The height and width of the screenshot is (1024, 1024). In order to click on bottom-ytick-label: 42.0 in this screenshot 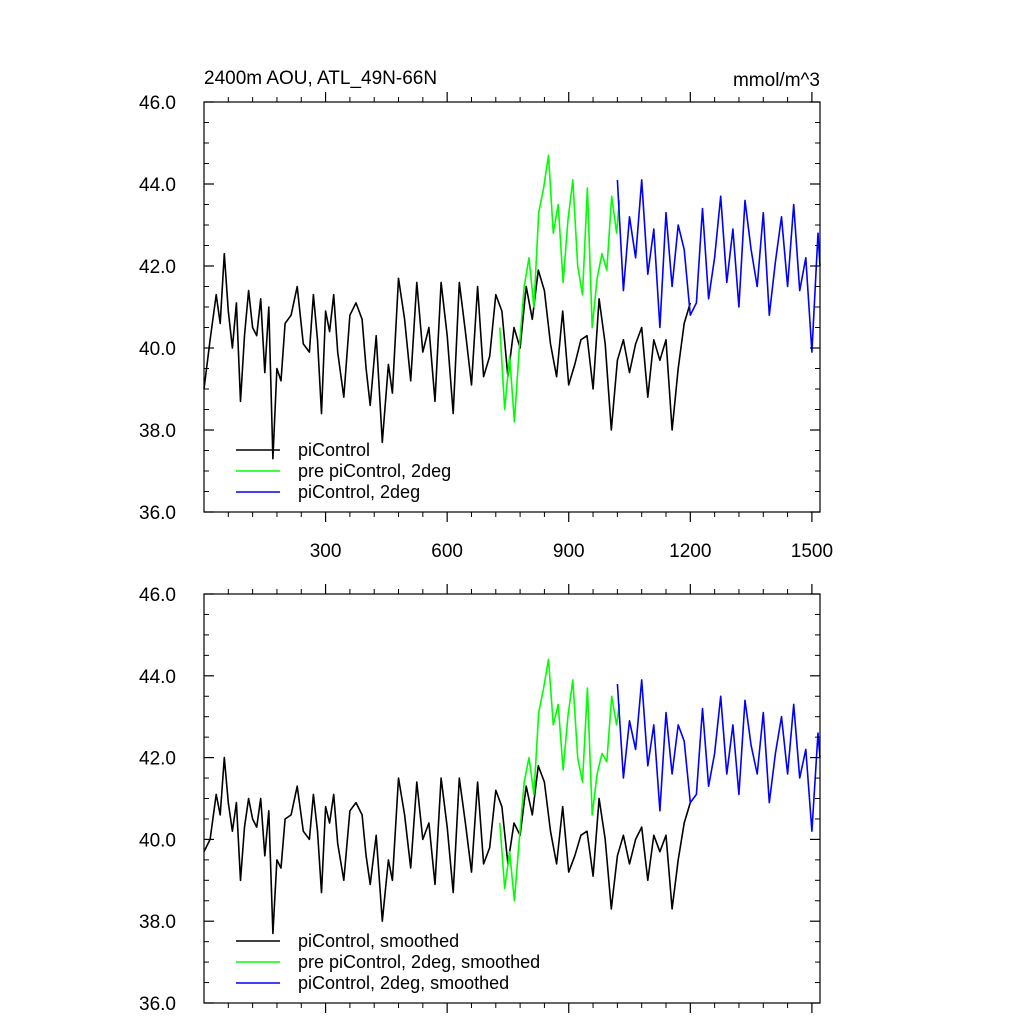, I will do `click(157, 759)`.